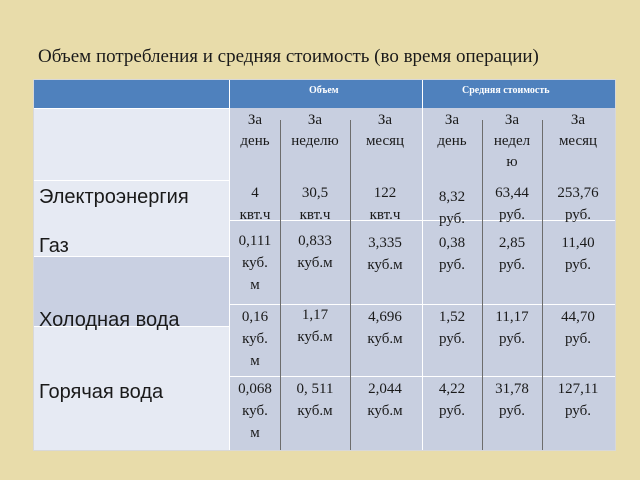 Image resolution: width=640 pixels, height=480 pixels. I want to click on table-cell: 44,70 руб., so click(578, 328).